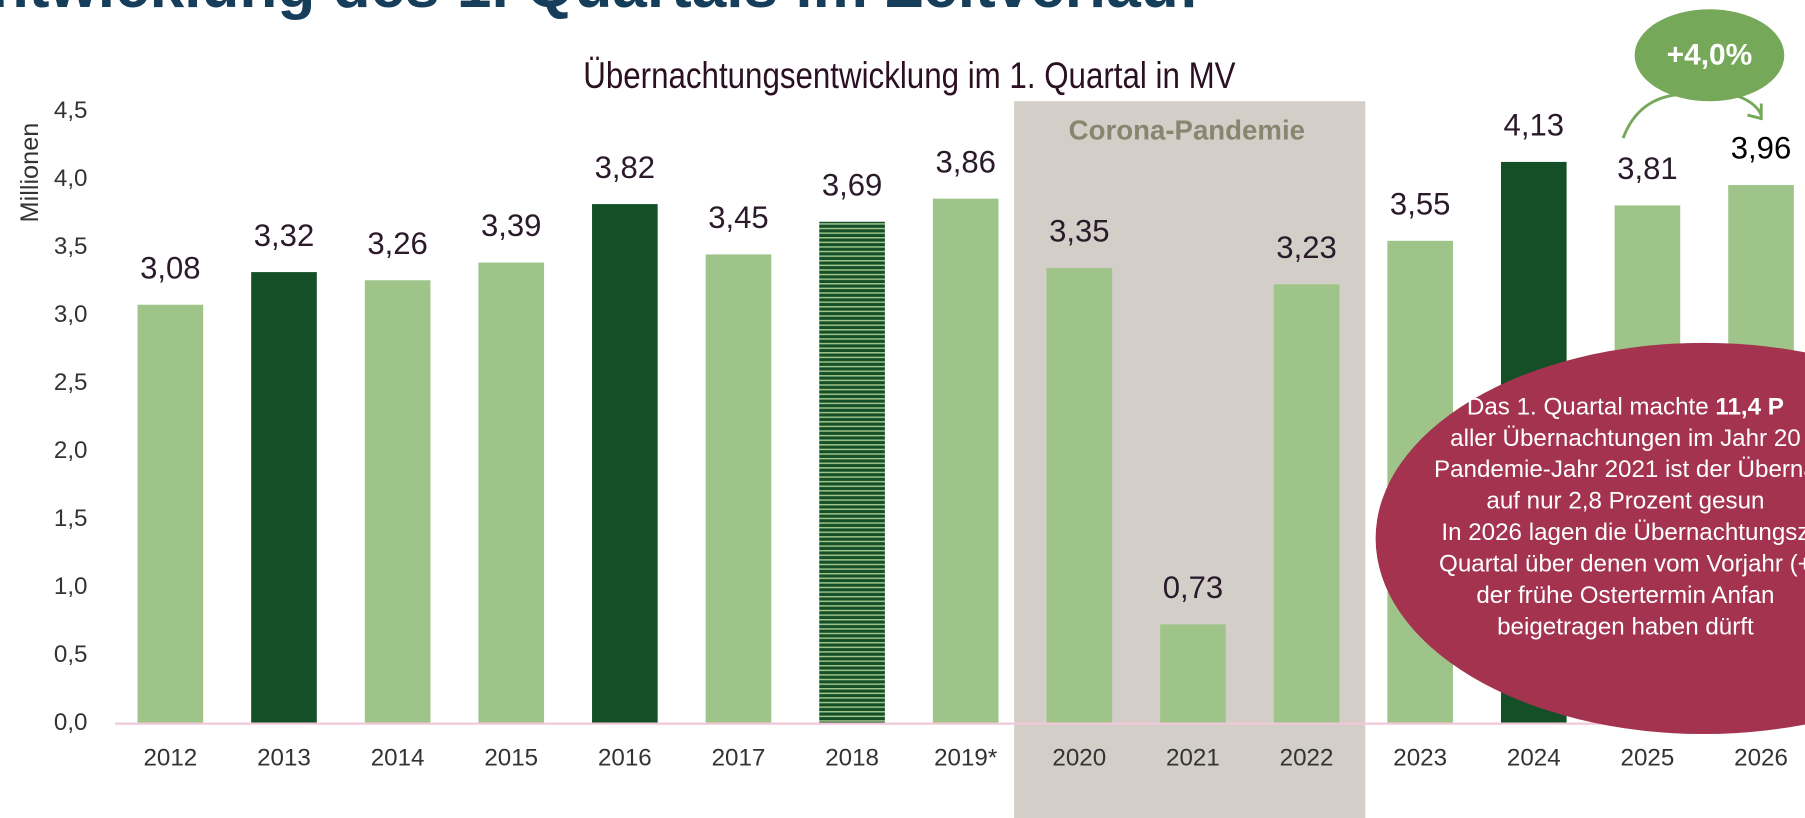 This screenshot has width=1805, height=818. I want to click on y-tick-label: 3,5, so click(71, 246).